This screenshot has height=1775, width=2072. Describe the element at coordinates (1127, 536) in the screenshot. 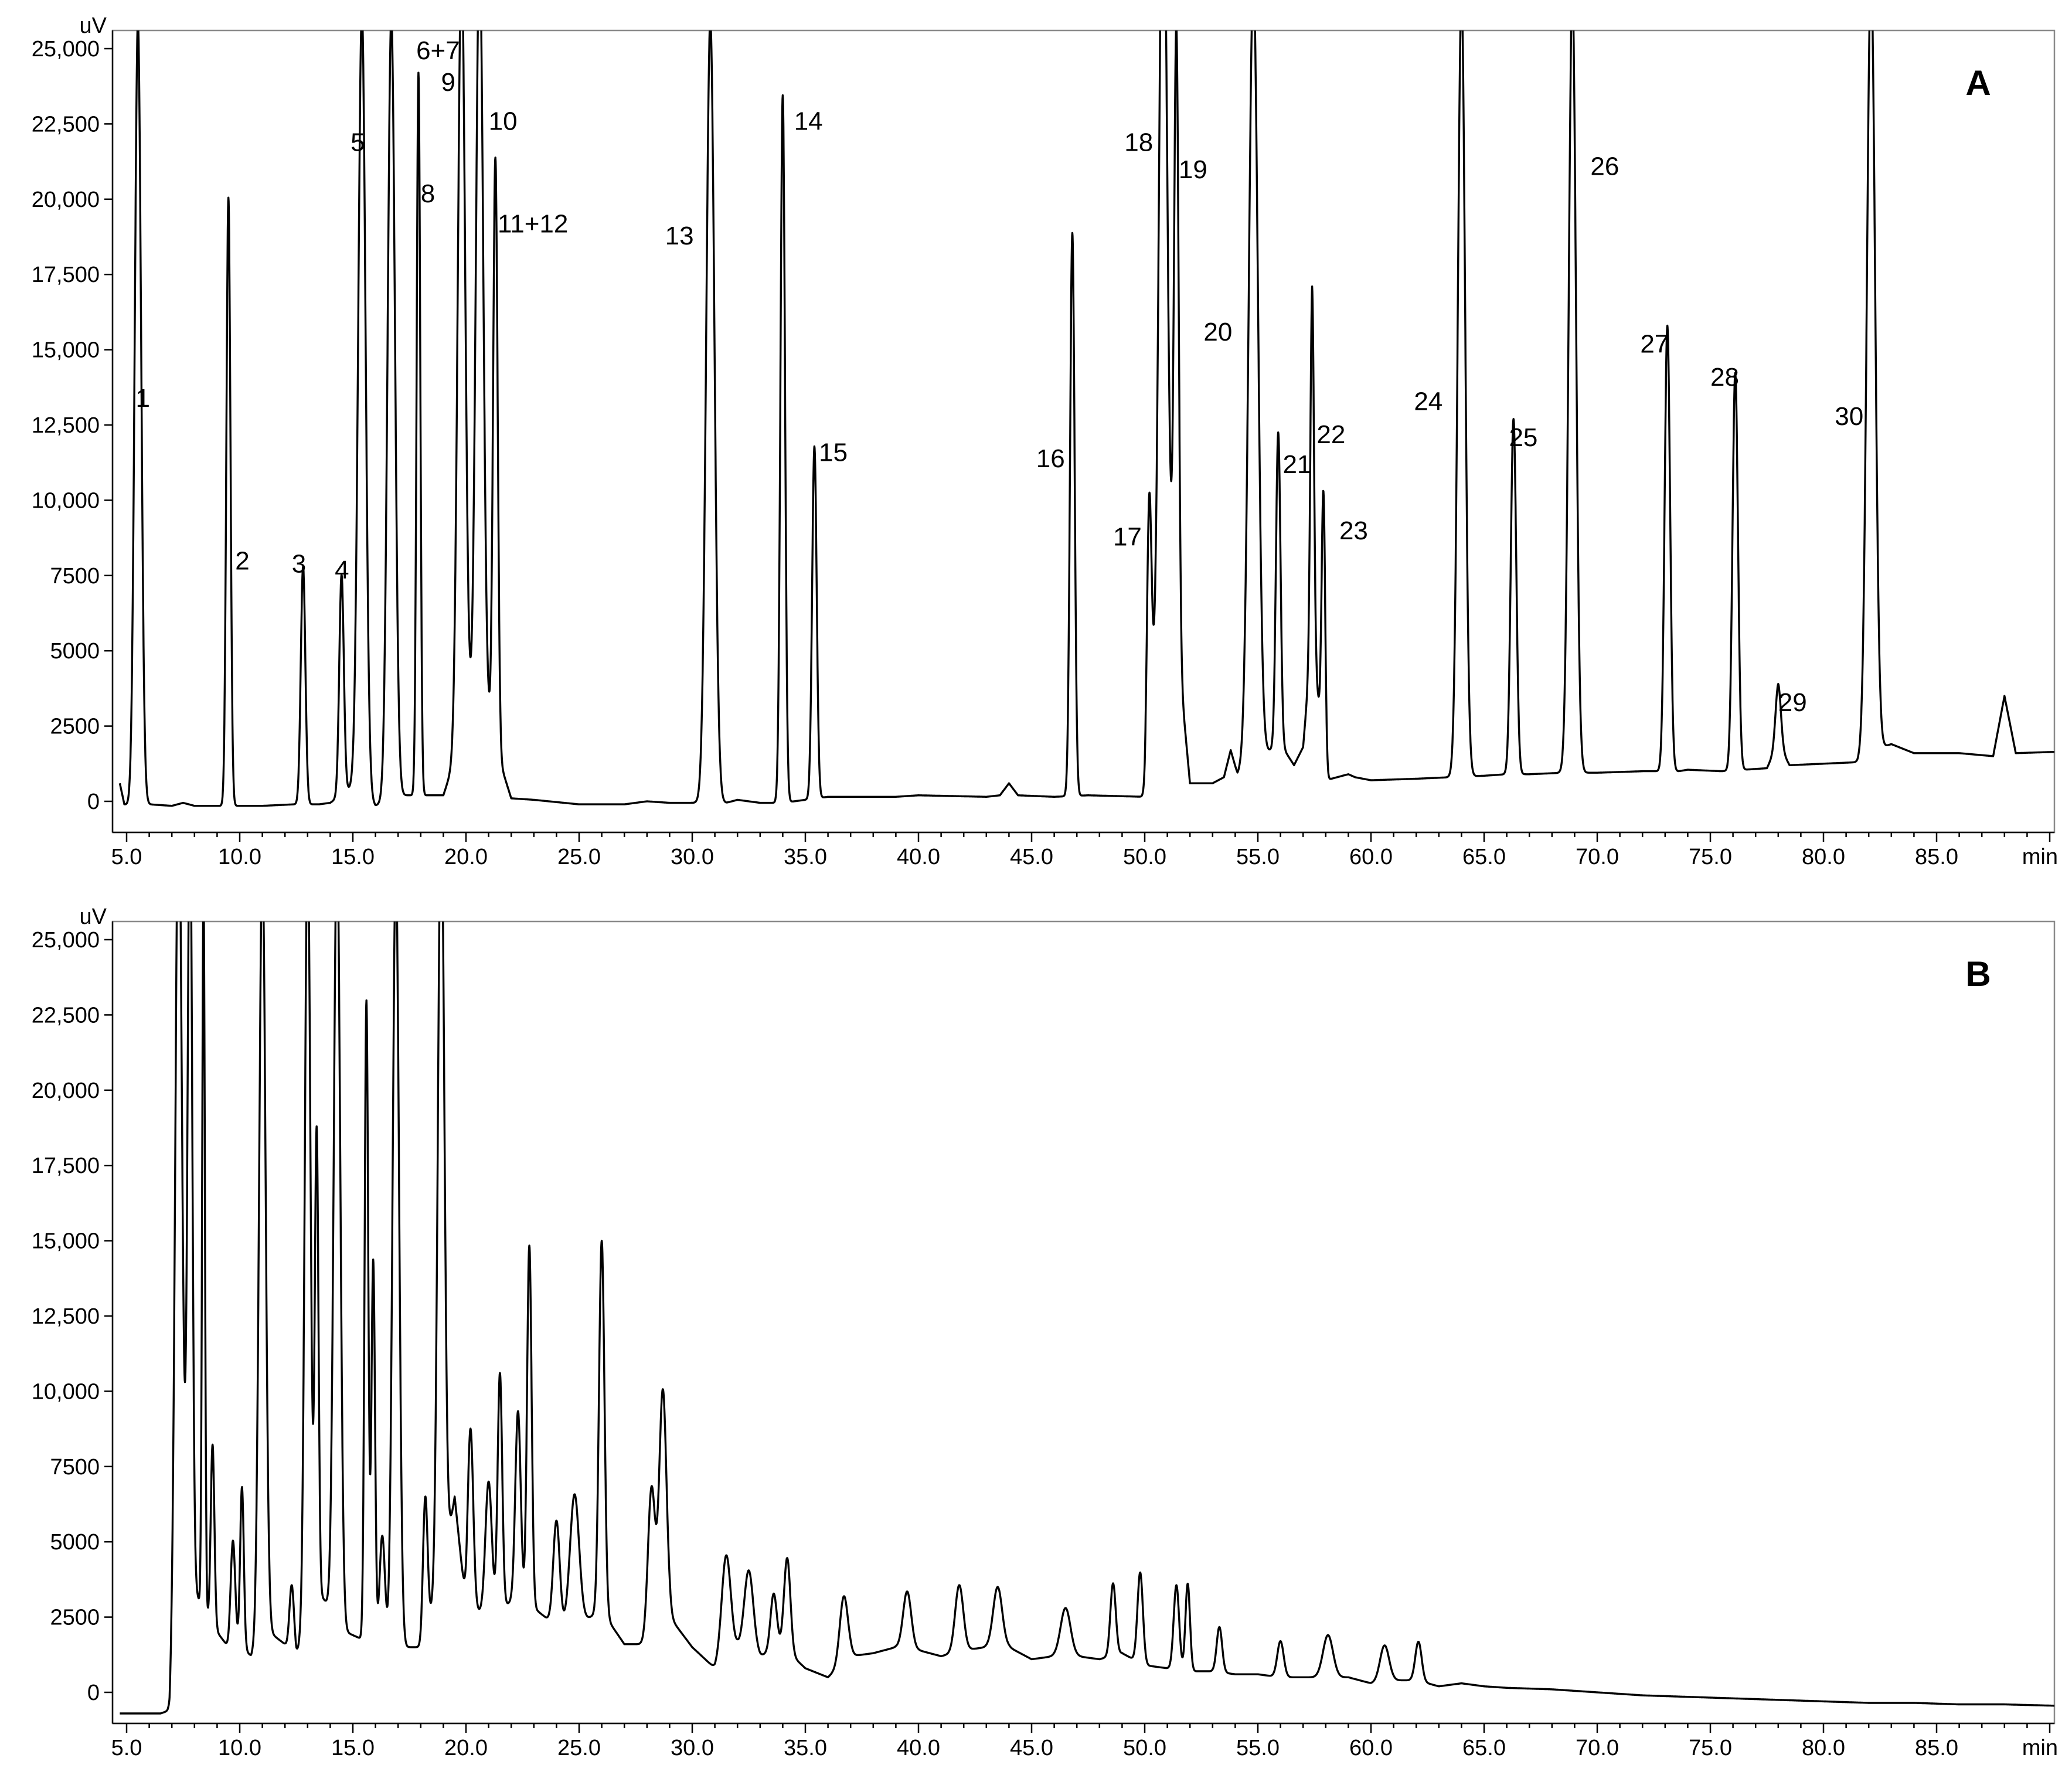

I see `peak-label: 17` at that location.